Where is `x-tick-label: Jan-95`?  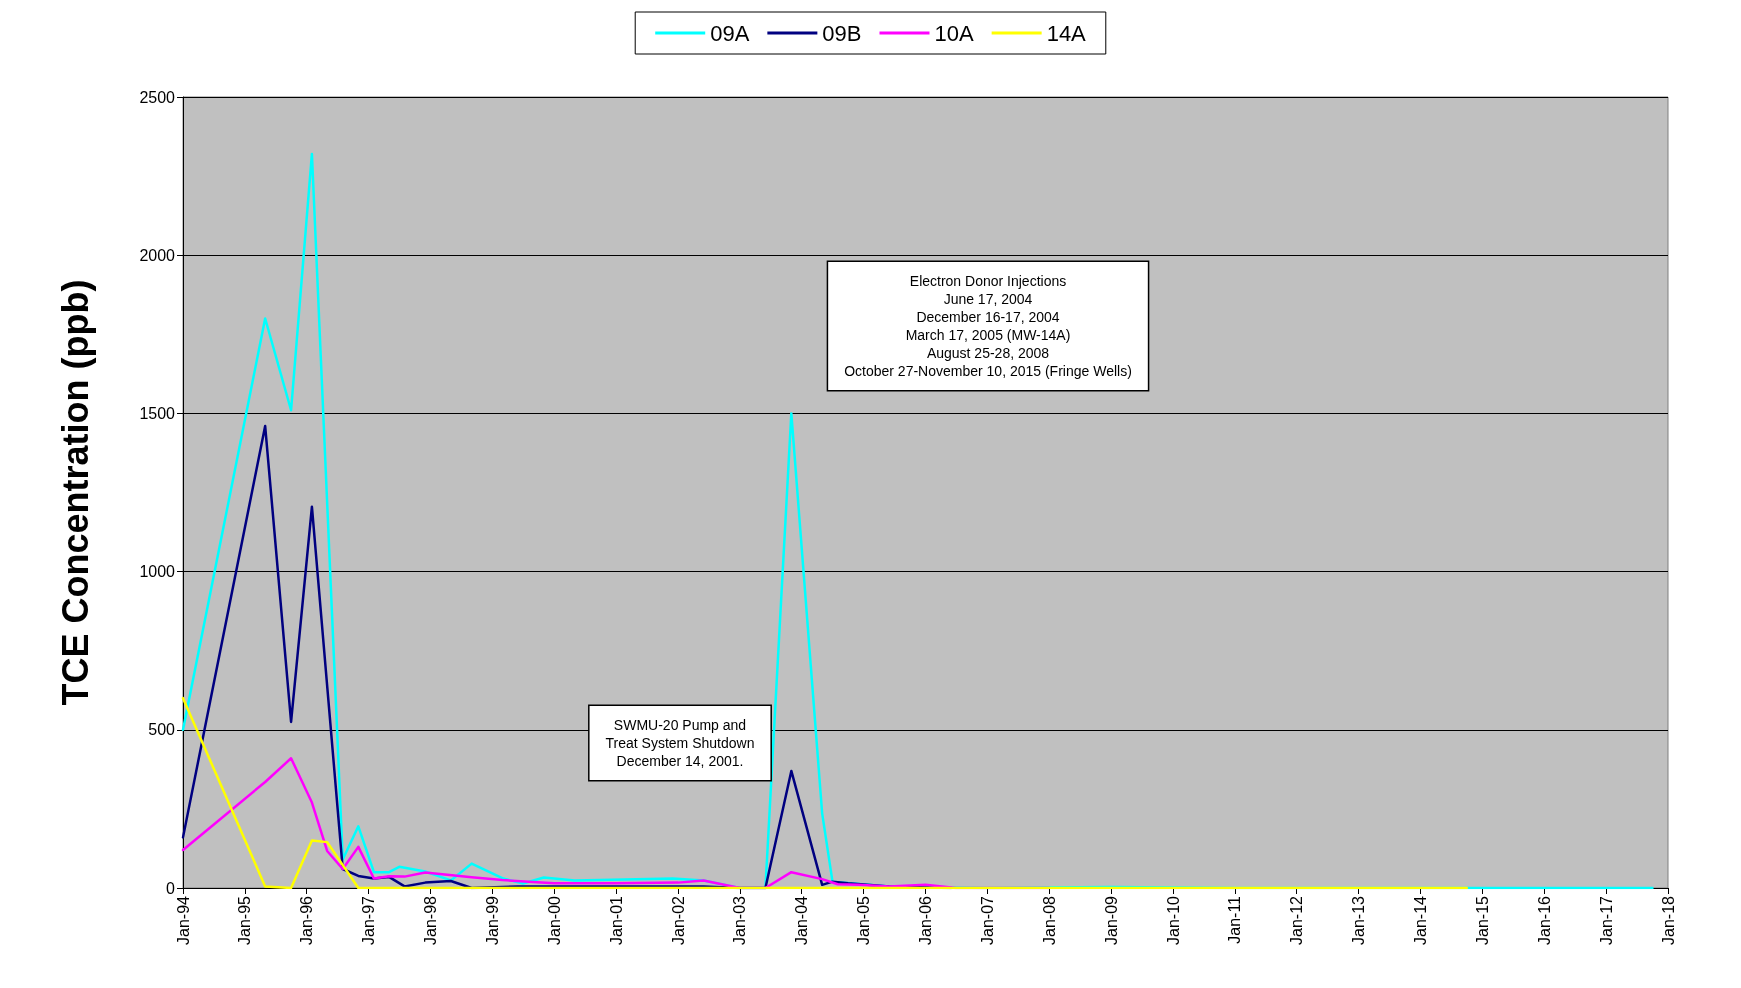 x-tick-label: Jan-95 is located at coordinates (245, 920).